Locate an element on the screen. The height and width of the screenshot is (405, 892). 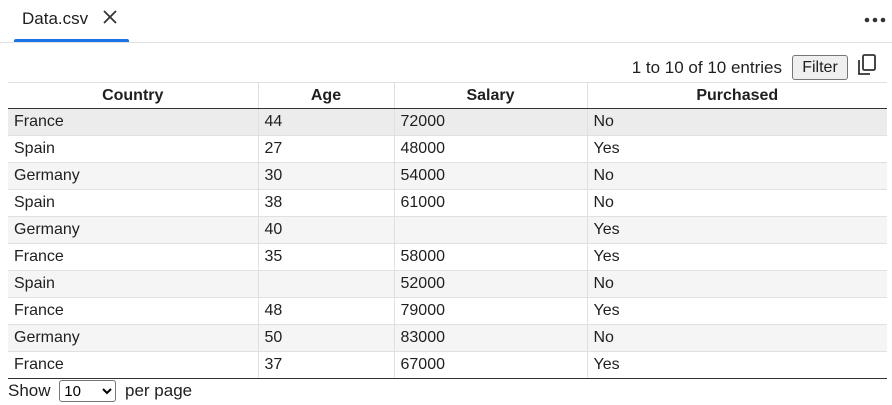
tab-data-csv: Data.csv is located at coordinates (71, 21).